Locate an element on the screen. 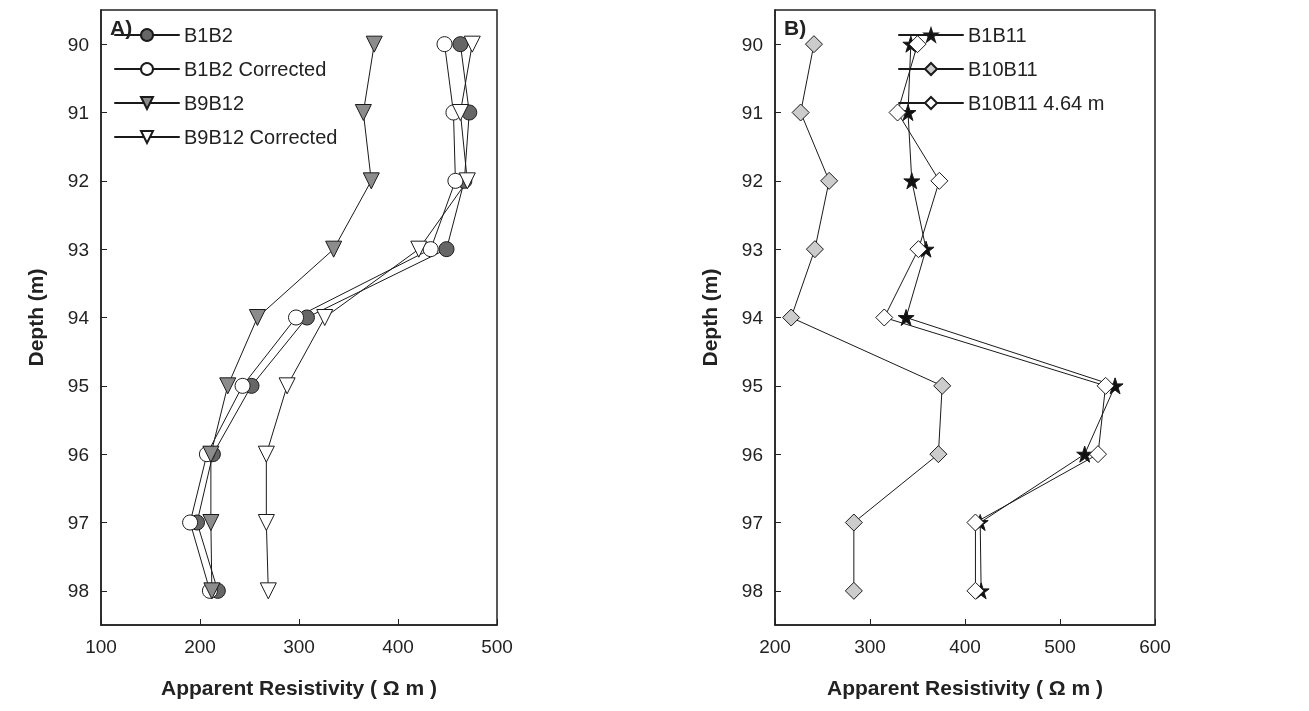 The width and height of the screenshot is (1309, 711). x-tick-label: 100 is located at coordinates (101, 646).